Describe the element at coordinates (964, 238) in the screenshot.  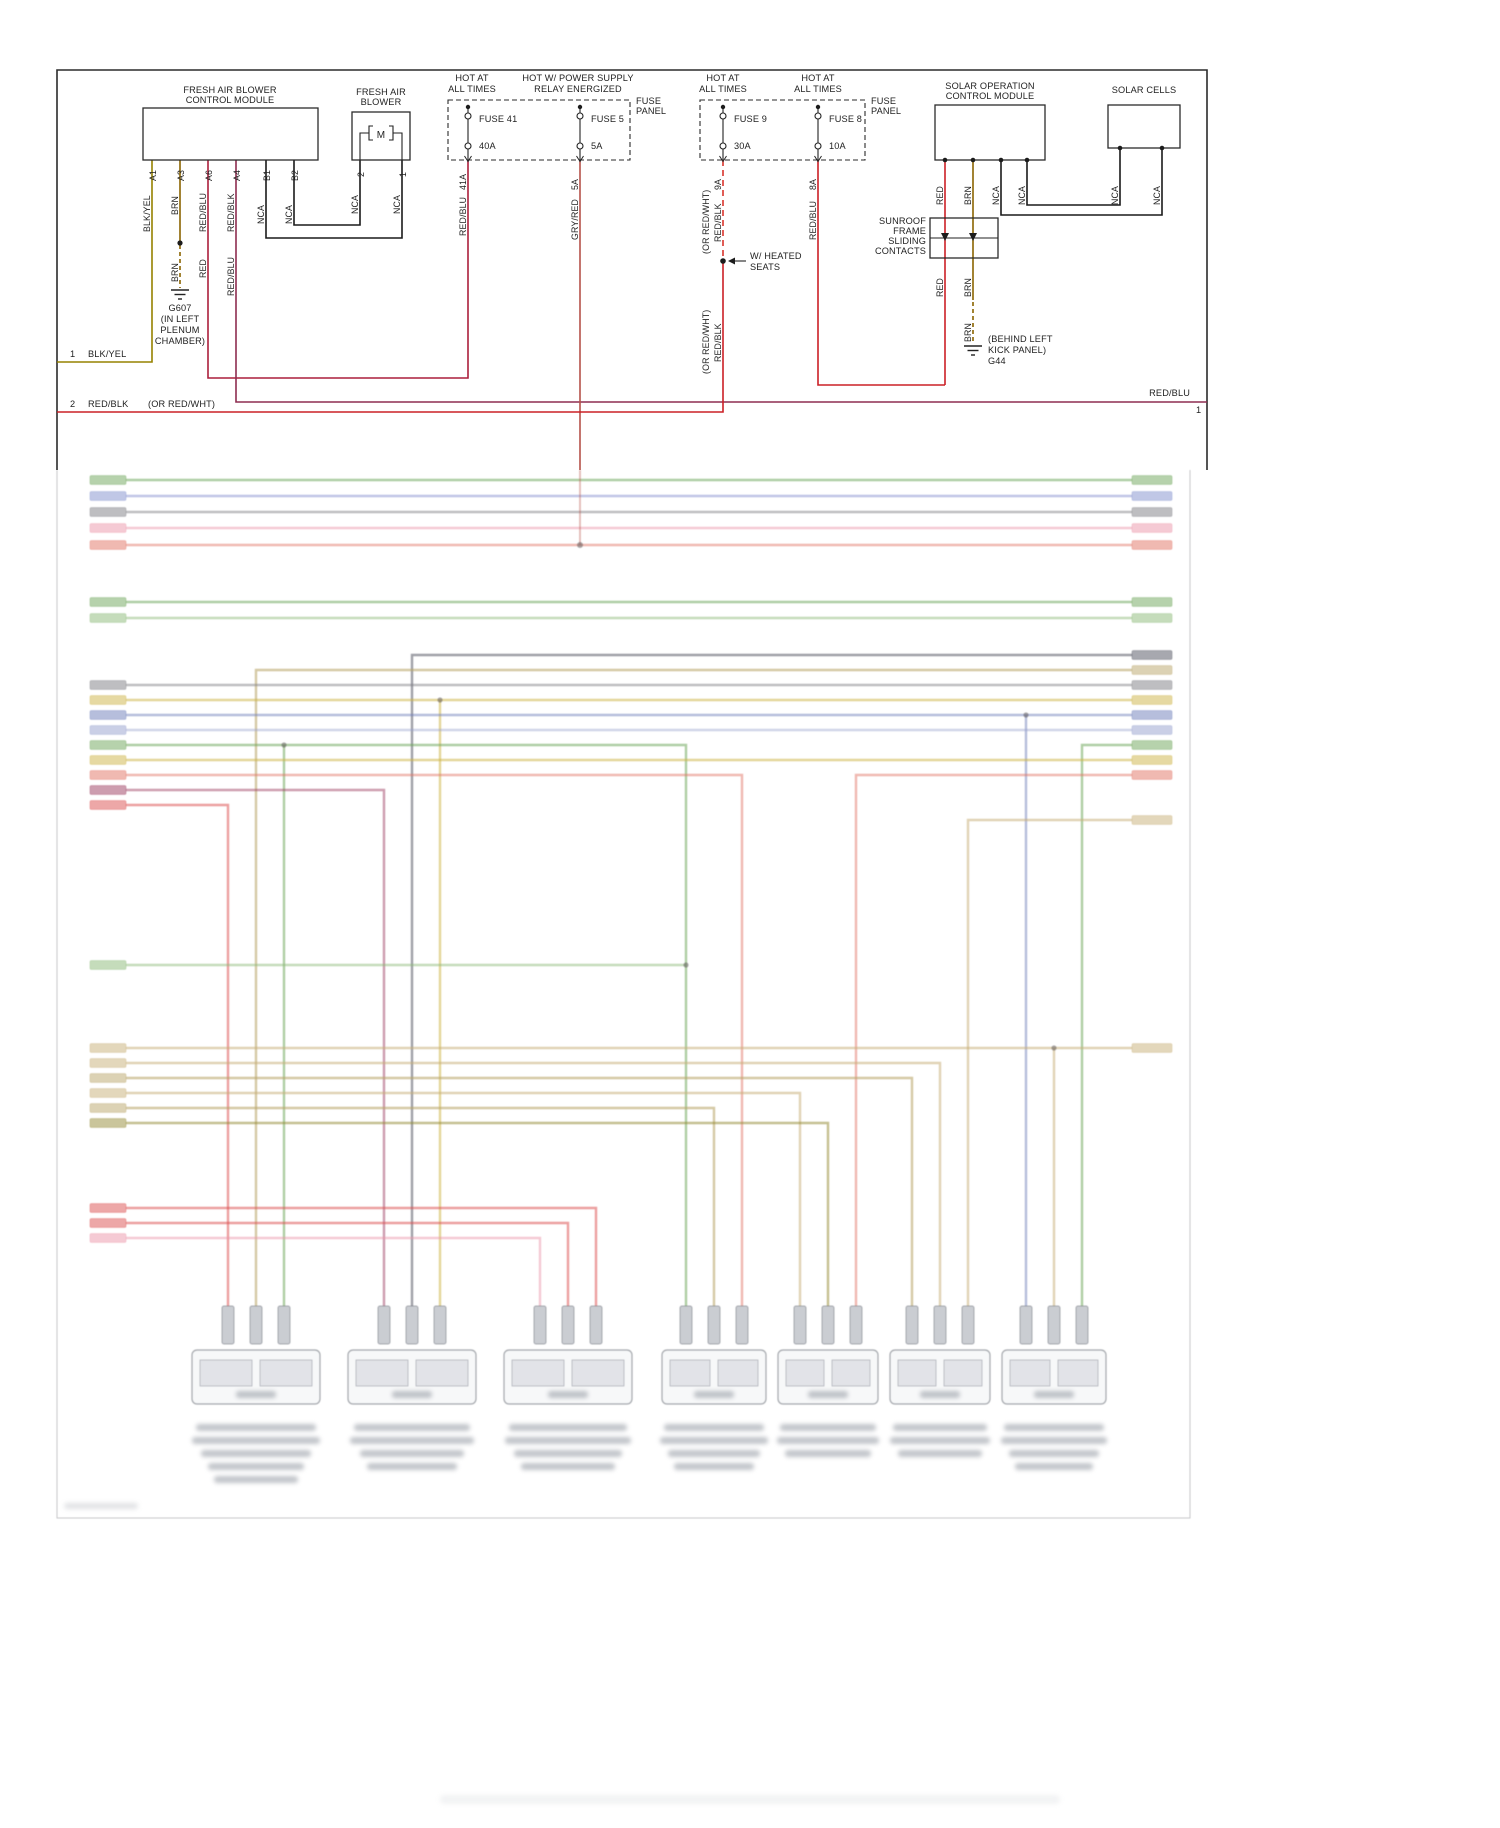
I see `sunroof-sliding-contacts` at that location.